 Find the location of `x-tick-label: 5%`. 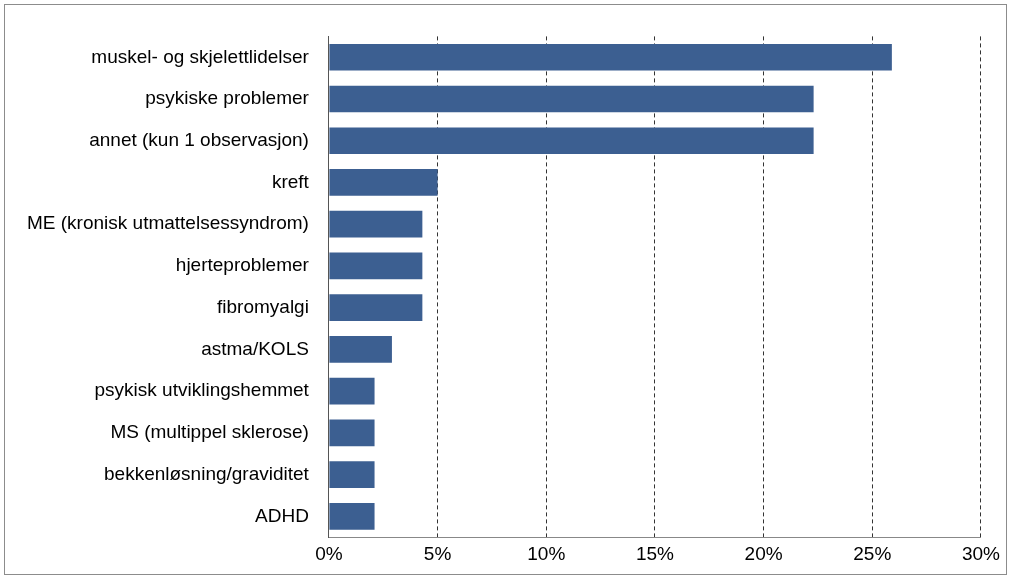

x-tick-label: 5% is located at coordinates (437, 553).